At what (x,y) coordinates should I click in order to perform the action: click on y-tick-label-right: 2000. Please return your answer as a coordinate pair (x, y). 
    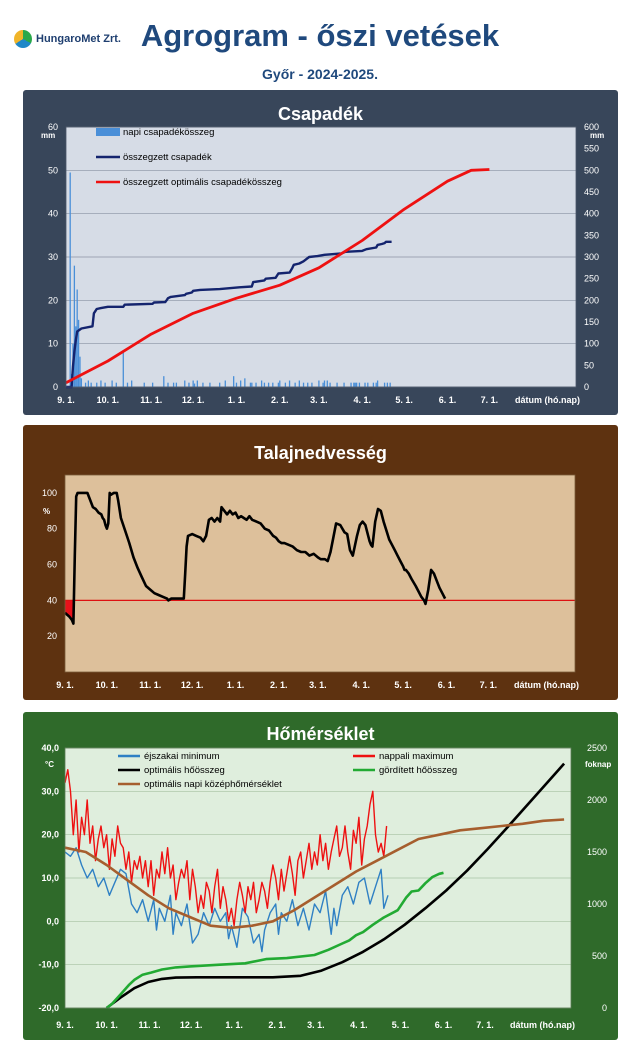
    Looking at the image, I should click on (597, 800).